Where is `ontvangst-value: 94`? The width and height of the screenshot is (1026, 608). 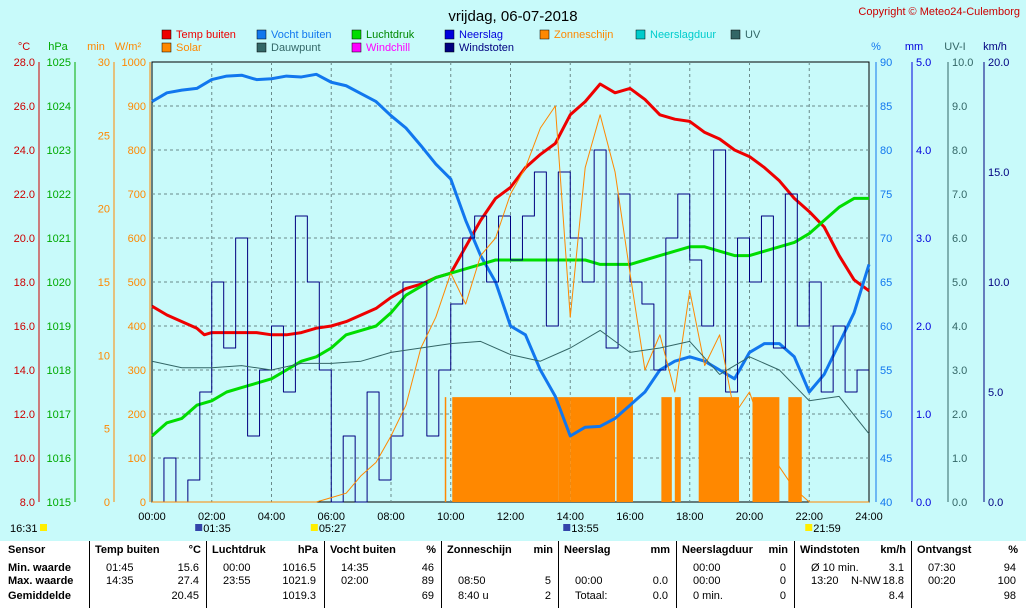 ontvangst-value: 94 is located at coordinates (1009, 568).